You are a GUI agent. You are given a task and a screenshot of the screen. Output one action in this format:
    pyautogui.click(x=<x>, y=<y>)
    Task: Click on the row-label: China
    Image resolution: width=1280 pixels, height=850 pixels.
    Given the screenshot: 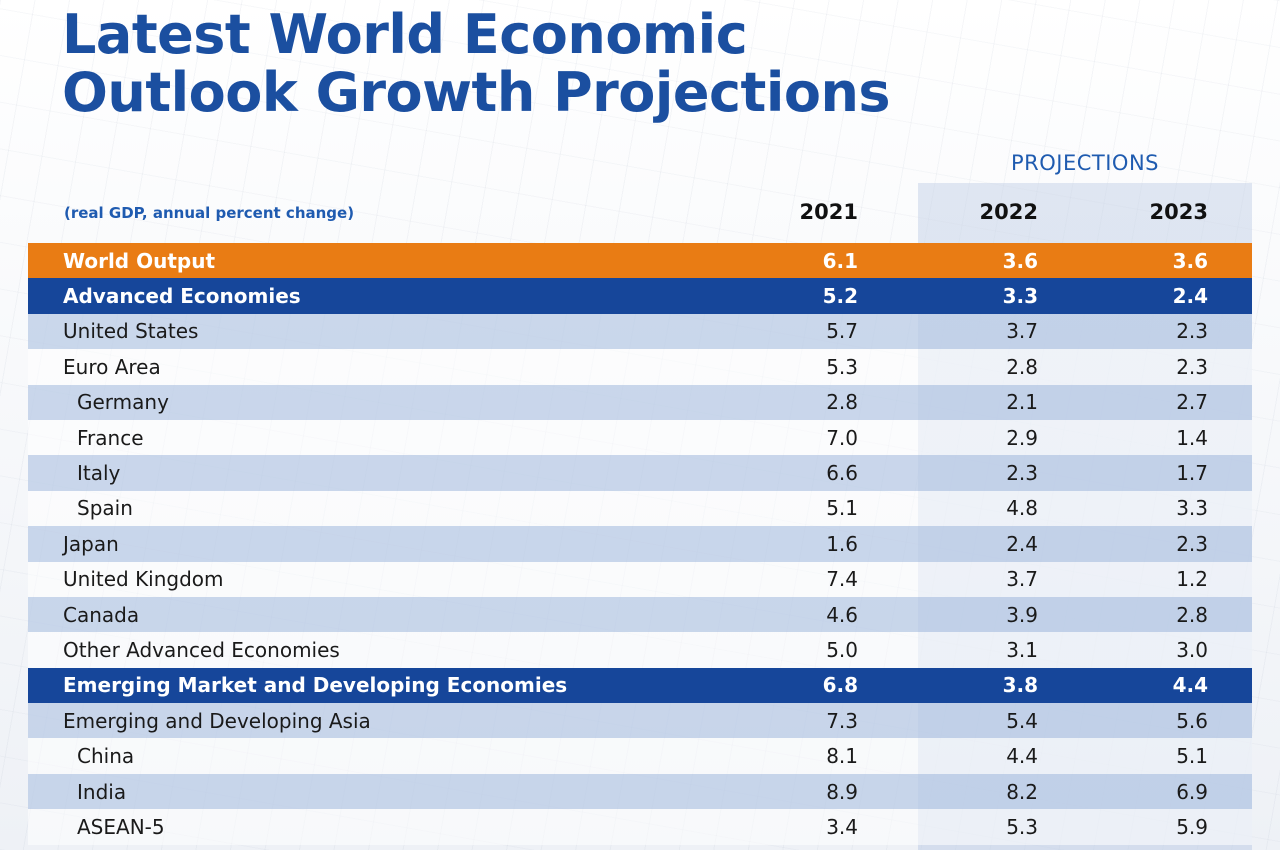 What is the action you would take?
    pyautogui.click(x=106, y=756)
    